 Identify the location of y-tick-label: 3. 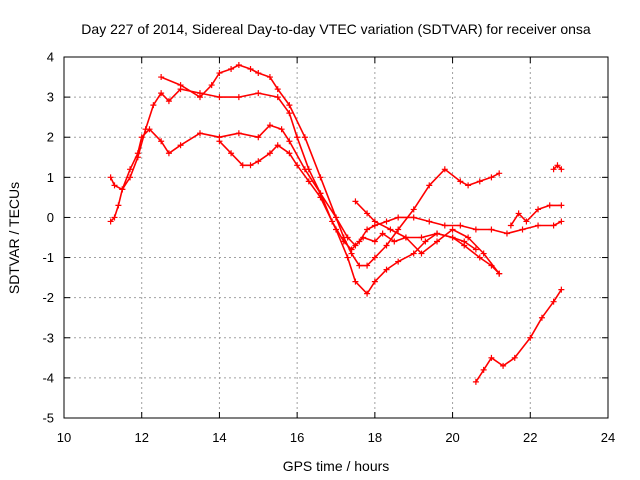
(50, 97).